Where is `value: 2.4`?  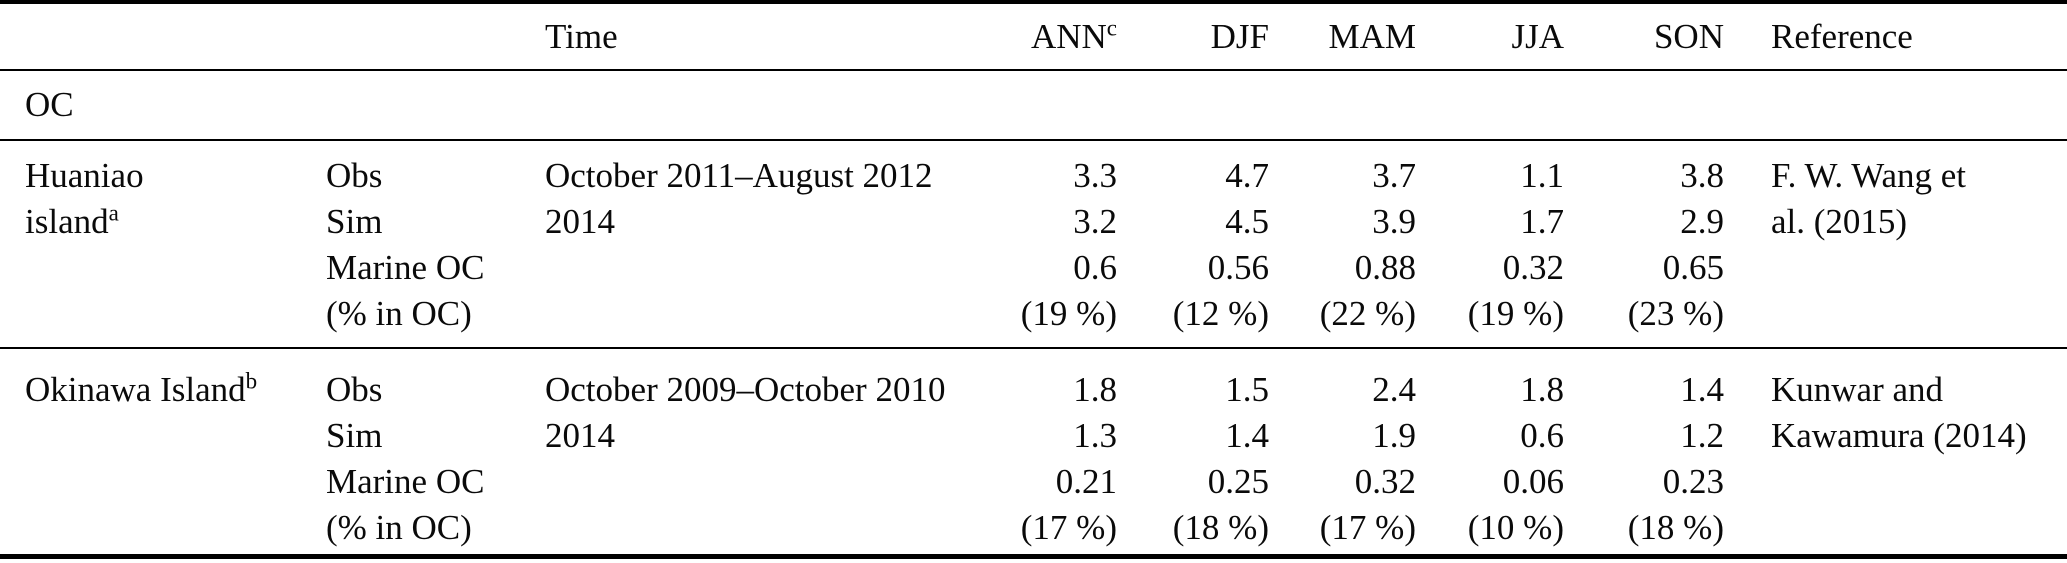
value: 2.4 is located at coordinates (1394, 389).